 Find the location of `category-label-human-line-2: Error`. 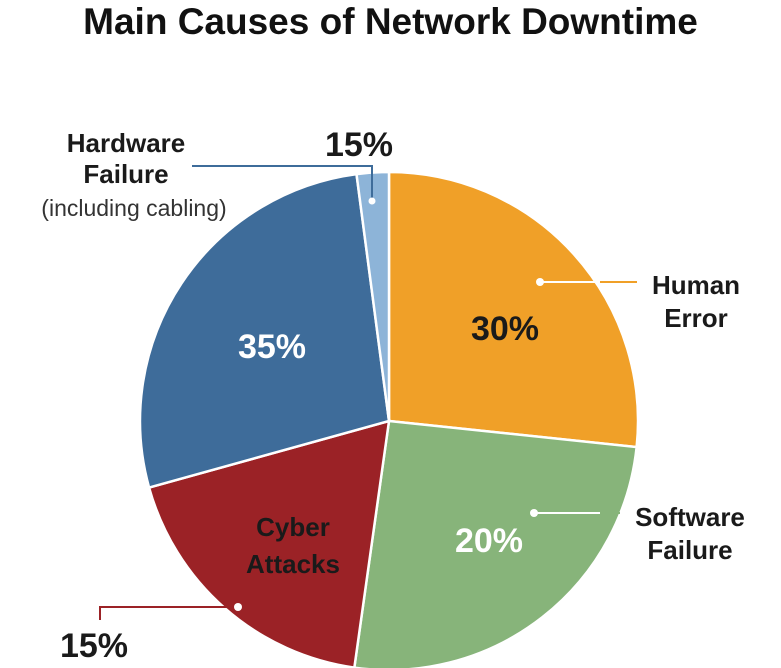

category-label-human-line-2: Error is located at coordinates (696, 318).